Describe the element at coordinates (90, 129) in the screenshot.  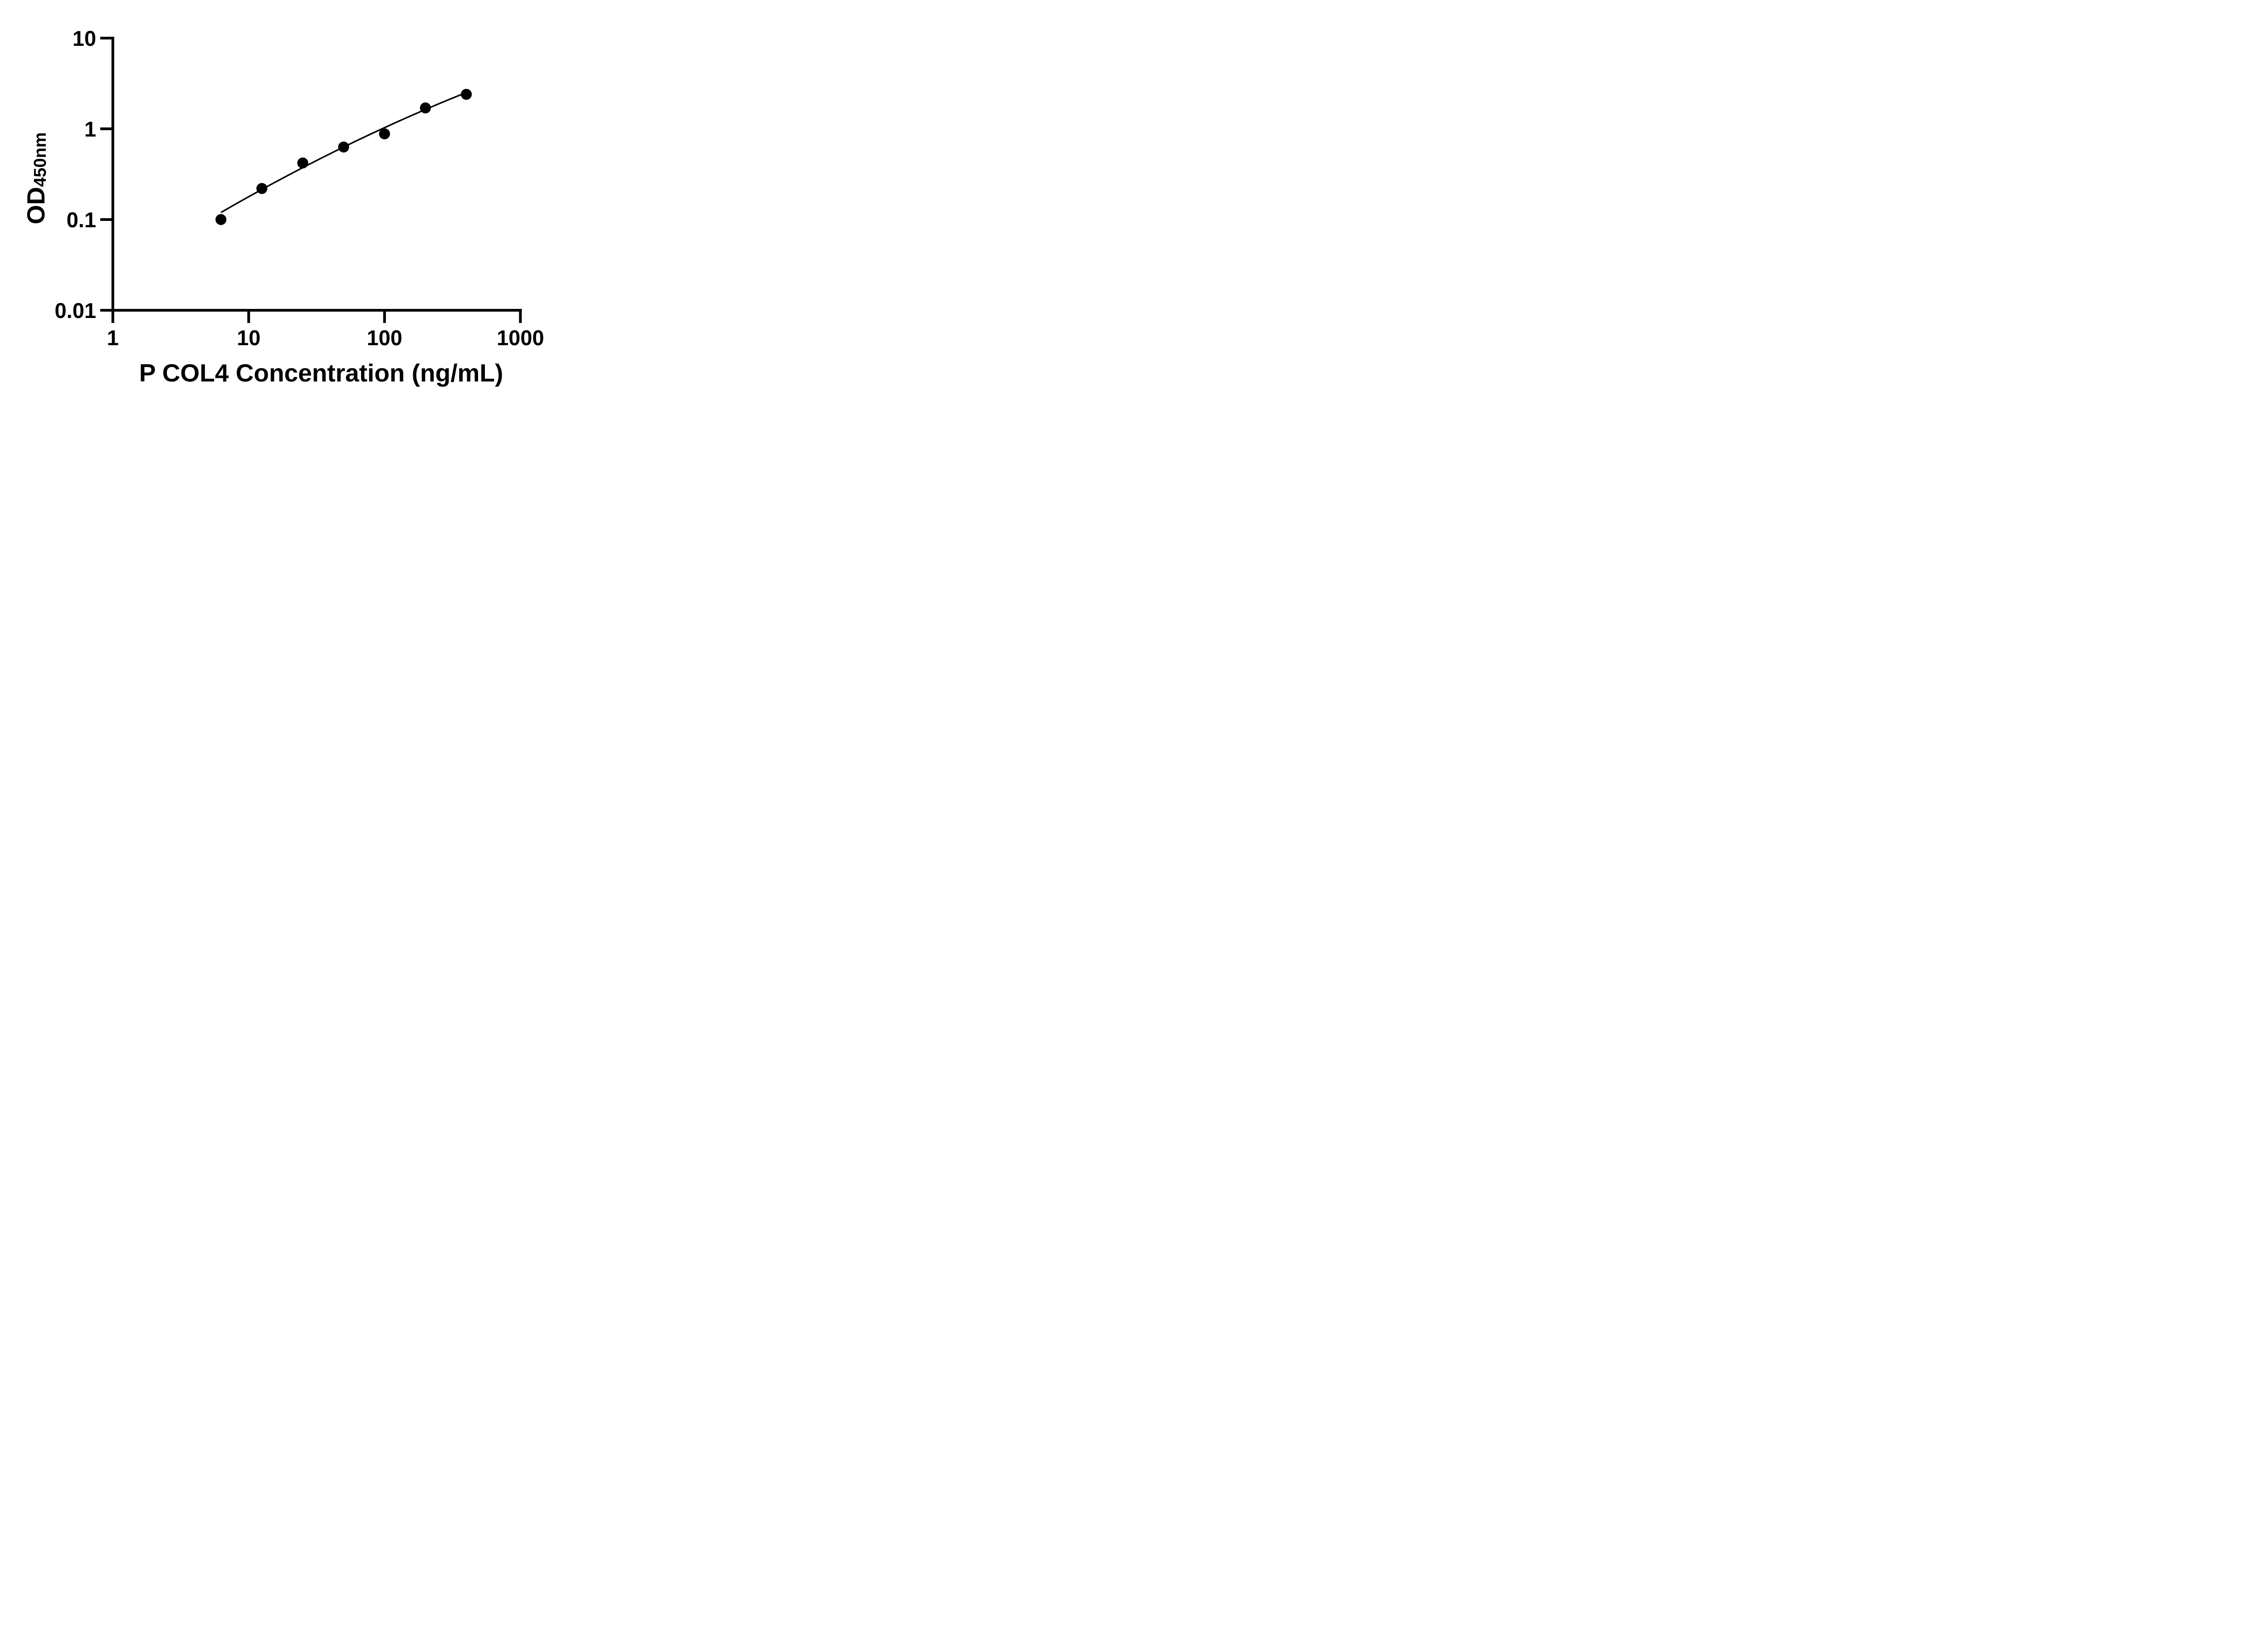
I see `y-tick-label: 1` at that location.